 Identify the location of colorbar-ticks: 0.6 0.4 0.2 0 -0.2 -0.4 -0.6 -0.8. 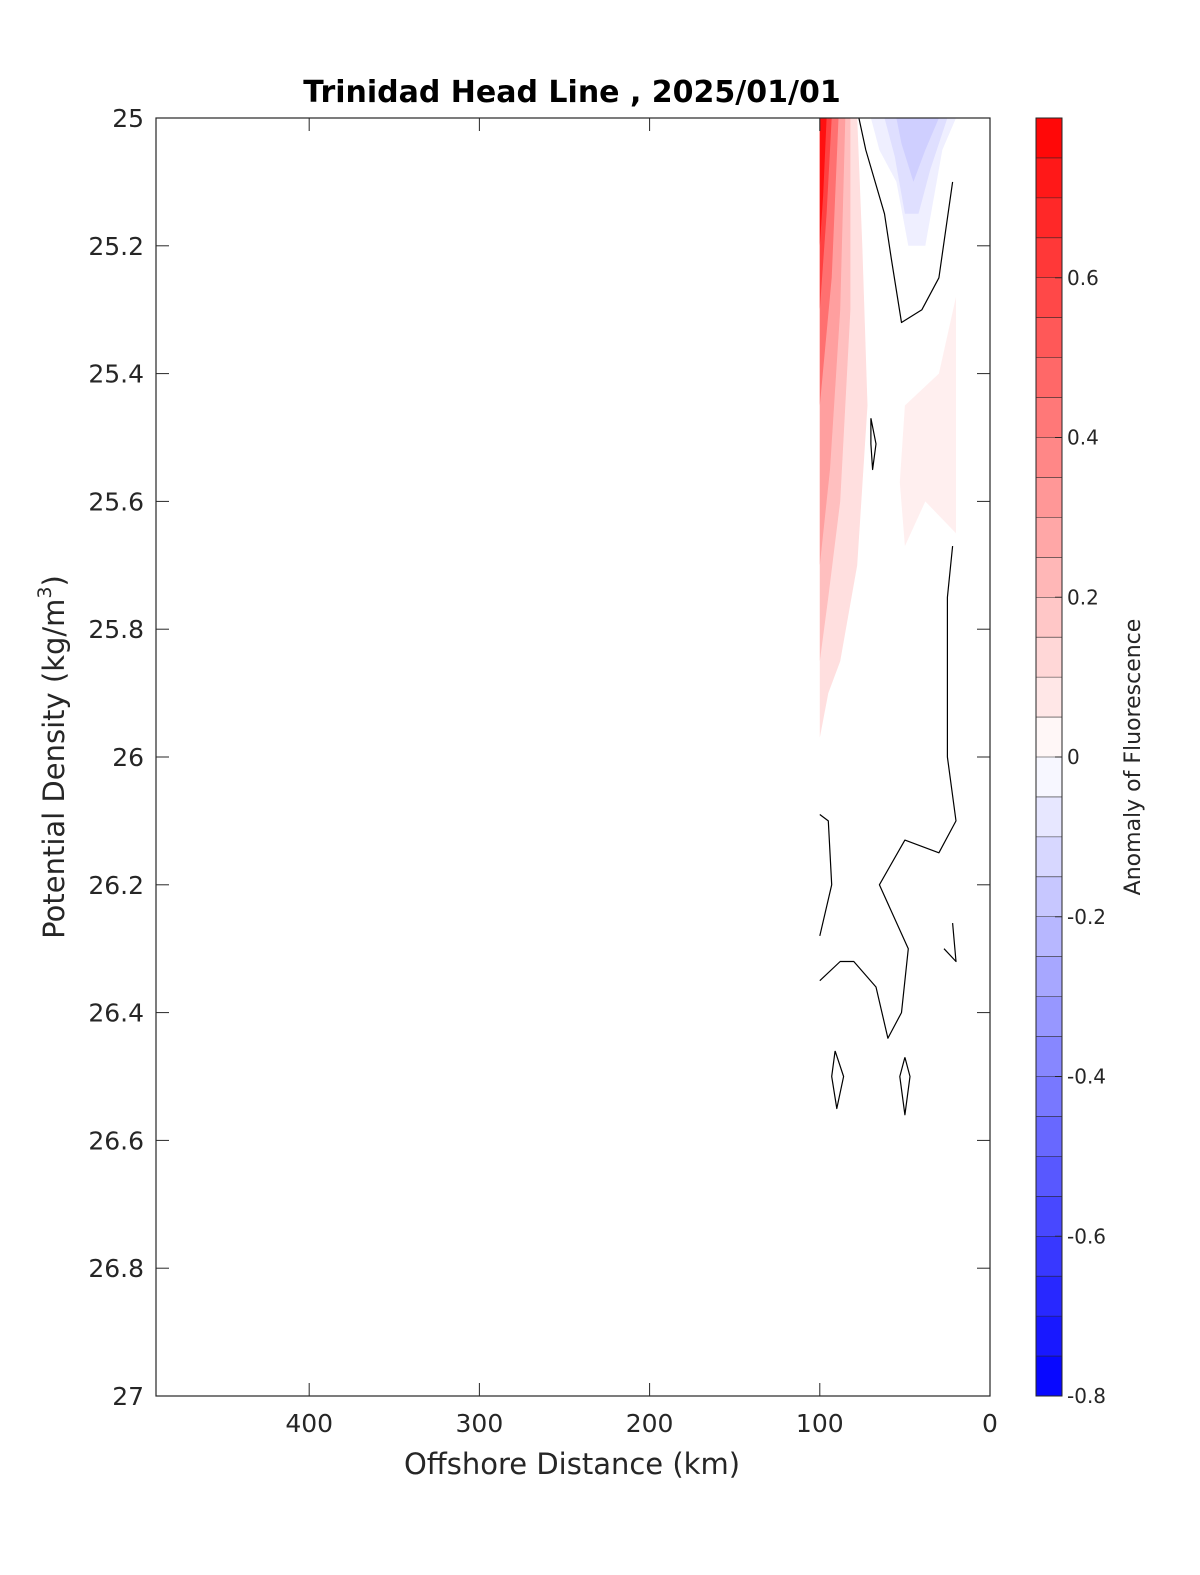
(1080, 837).